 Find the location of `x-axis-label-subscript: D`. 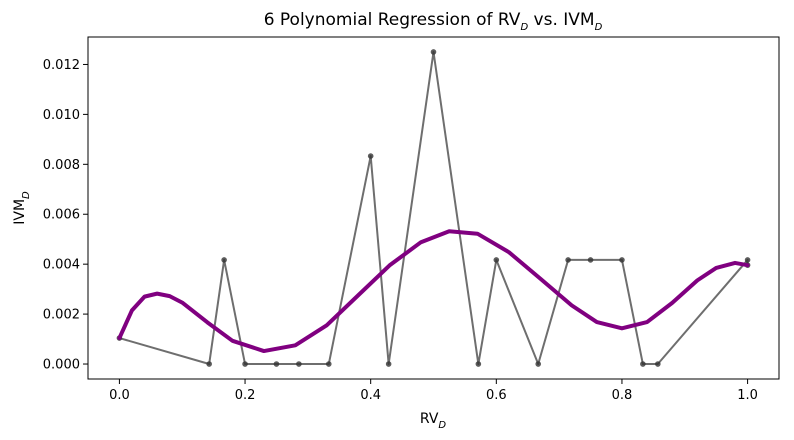

x-axis-label-subscript: D is located at coordinates (442, 425).